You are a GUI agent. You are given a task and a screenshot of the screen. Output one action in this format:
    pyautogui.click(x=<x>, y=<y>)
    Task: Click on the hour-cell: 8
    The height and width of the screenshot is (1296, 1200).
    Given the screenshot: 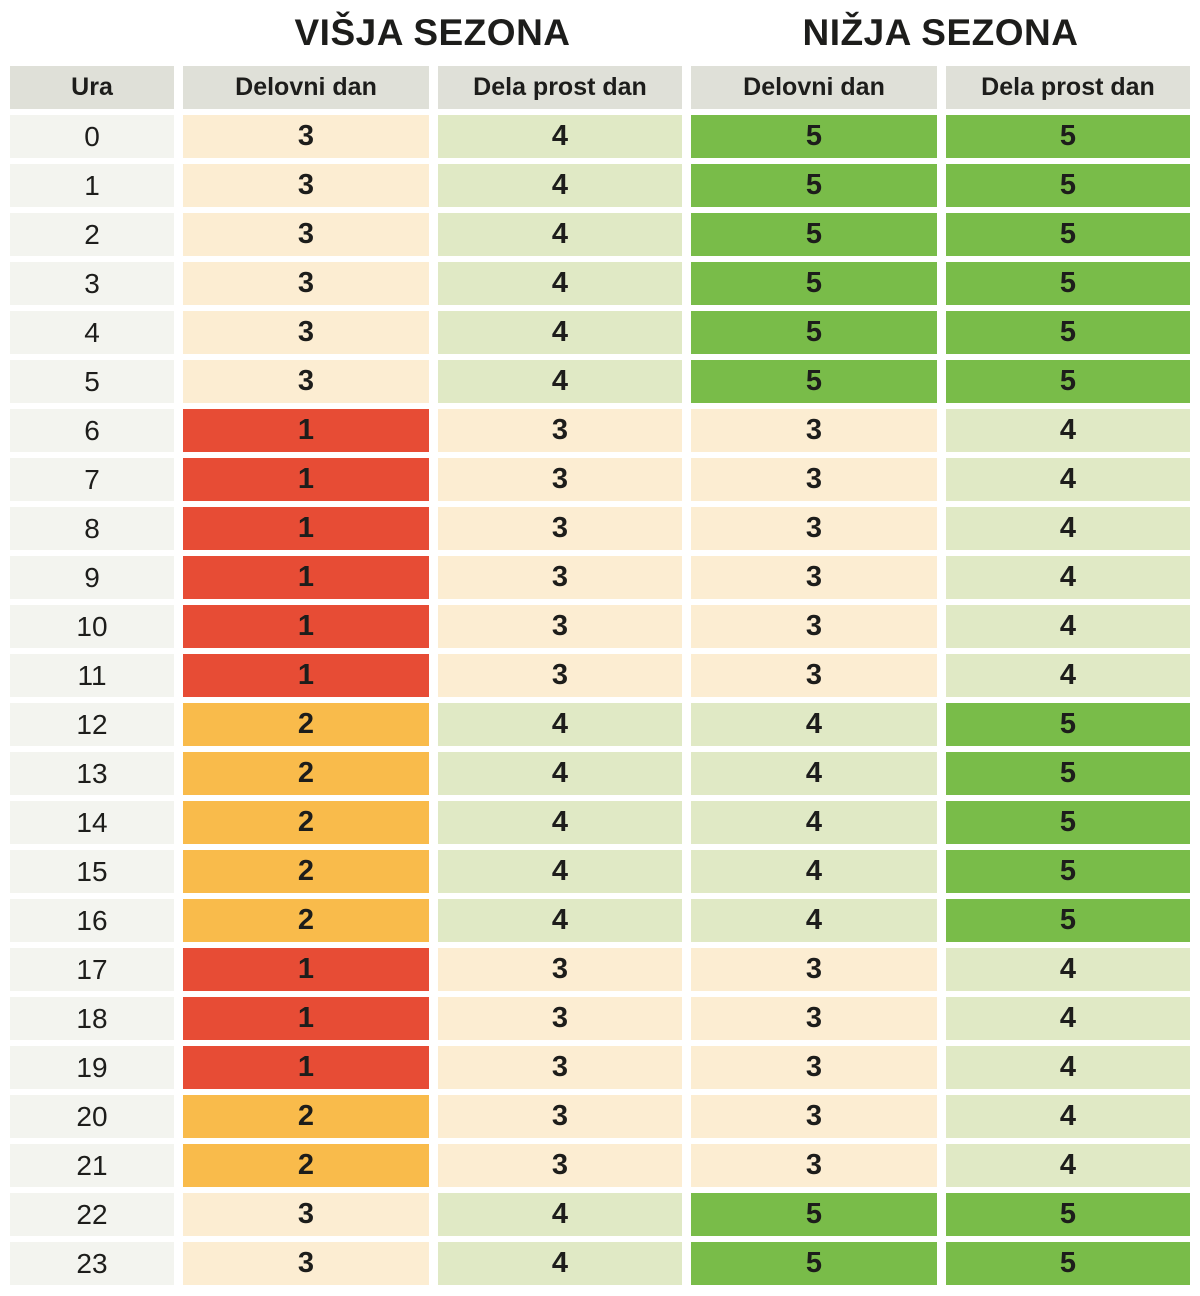 What is the action you would take?
    pyautogui.click(x=92, y=528)
    